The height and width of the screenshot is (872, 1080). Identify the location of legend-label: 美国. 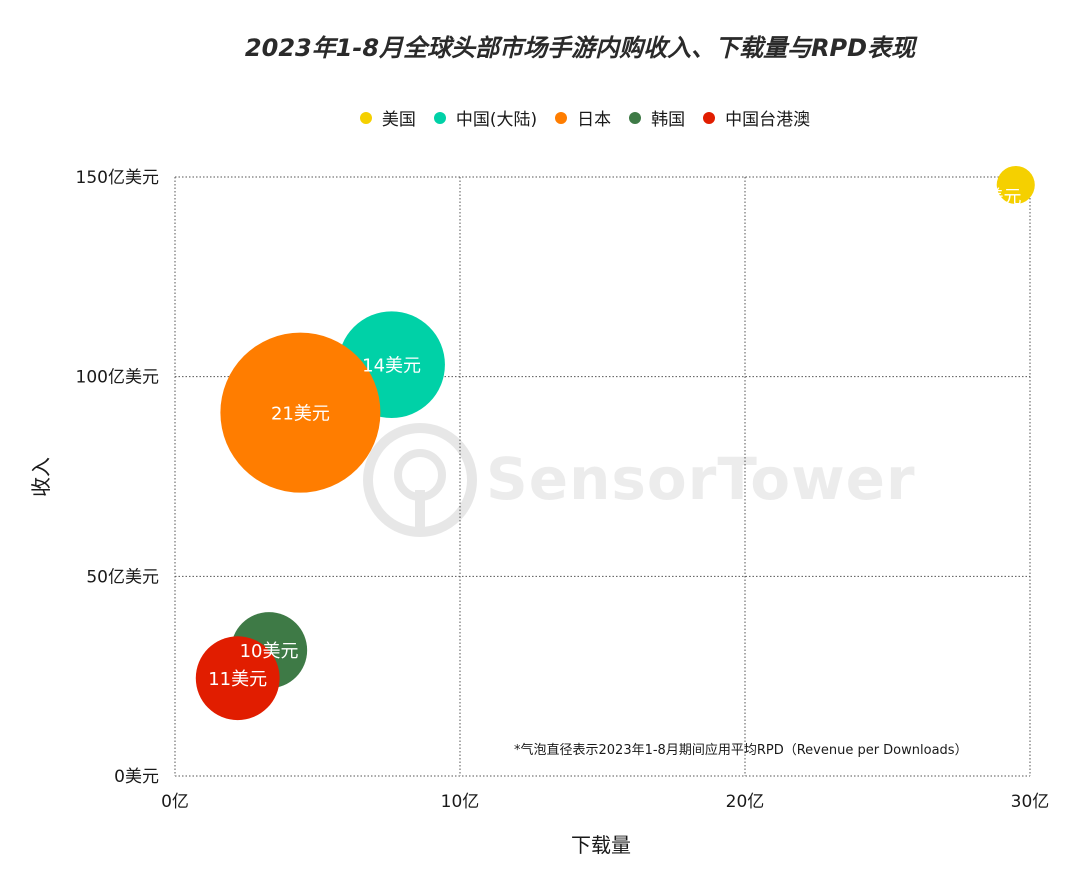
(398, 120).